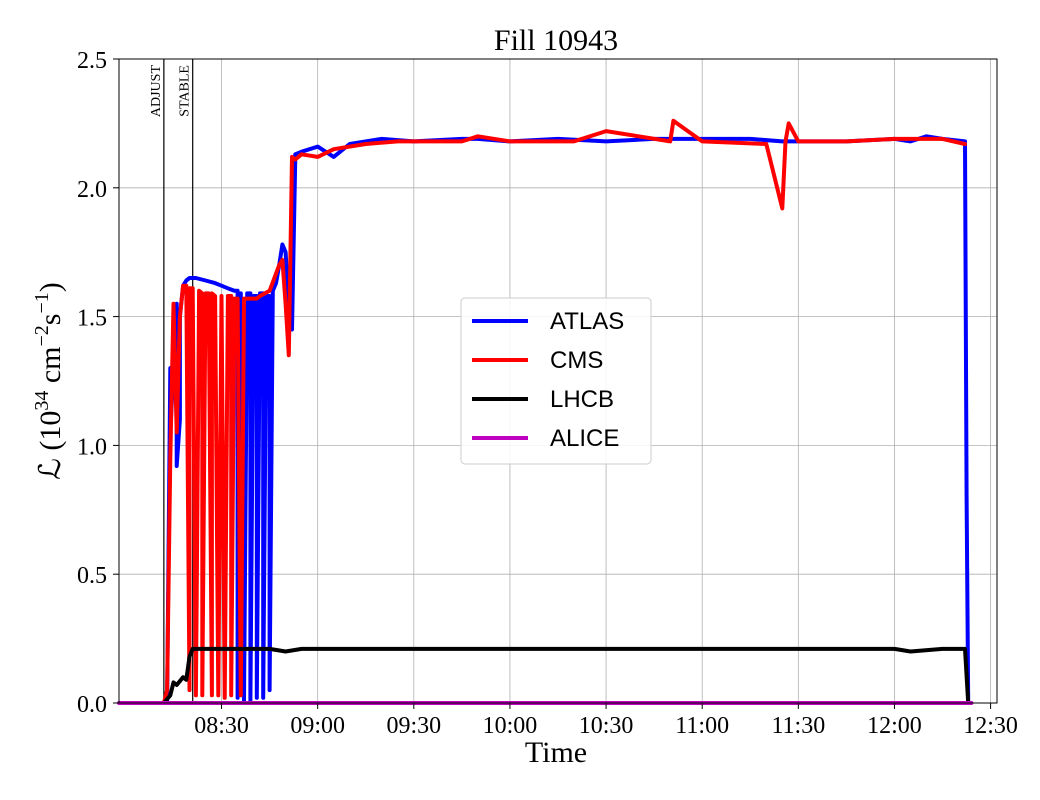  Describe the element at coordinates (50, 368) in the screenshot. I see `y-label-mid: cm` at that location.